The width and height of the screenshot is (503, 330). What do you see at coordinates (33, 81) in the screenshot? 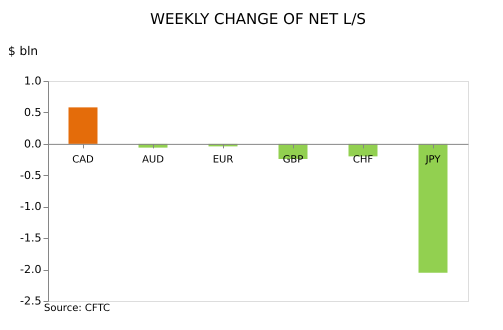
I see `y-tick-label: 1.0` at bounding box center [33, 81].